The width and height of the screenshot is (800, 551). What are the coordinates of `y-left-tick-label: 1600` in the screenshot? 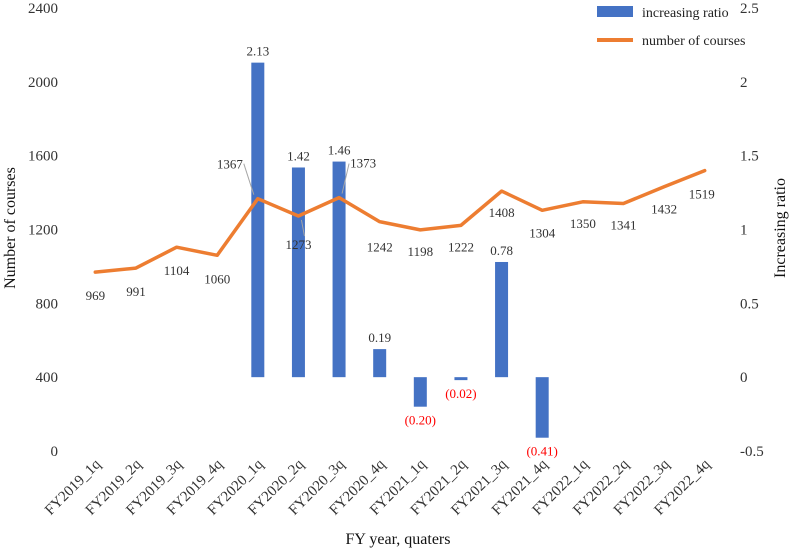 It's located at (43, 157).